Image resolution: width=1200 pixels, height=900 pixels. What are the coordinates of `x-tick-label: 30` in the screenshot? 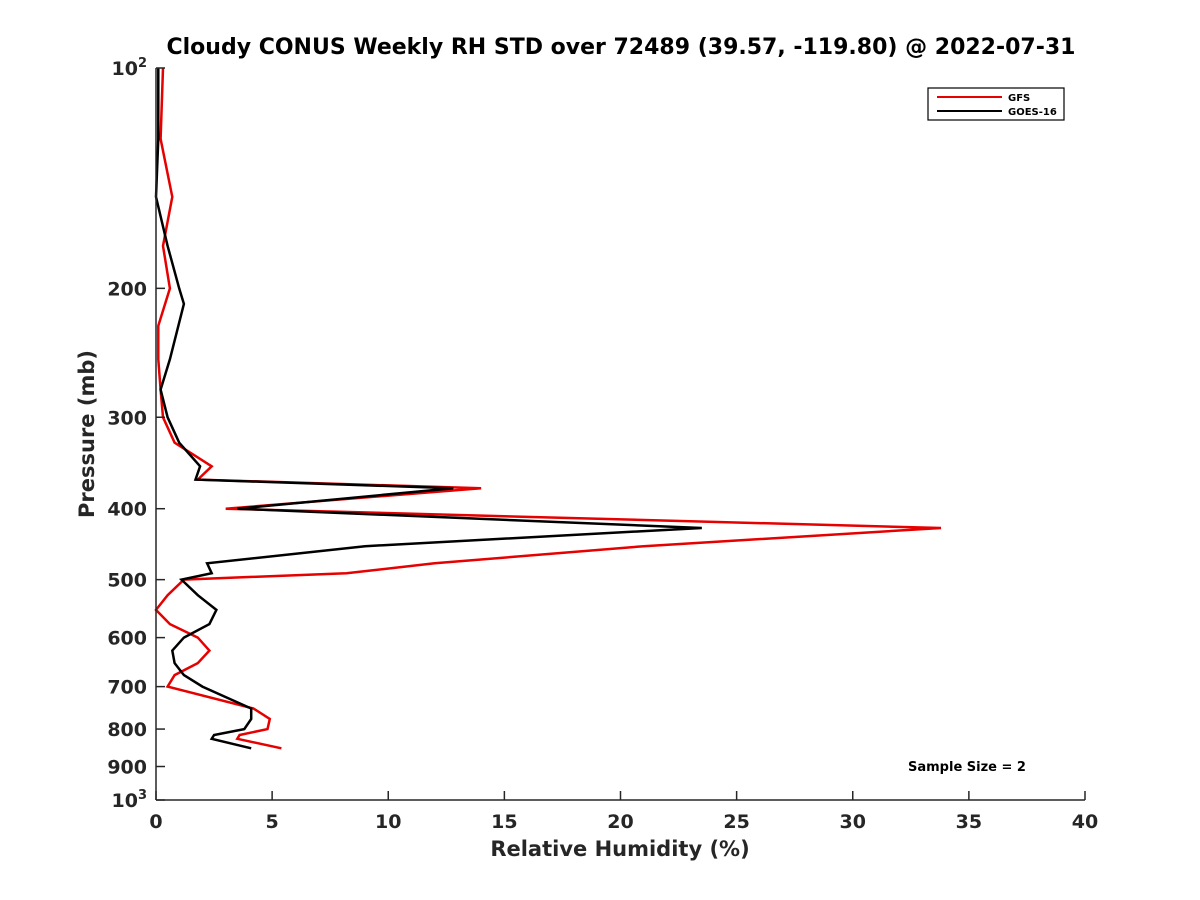 It's located at (853, 822).